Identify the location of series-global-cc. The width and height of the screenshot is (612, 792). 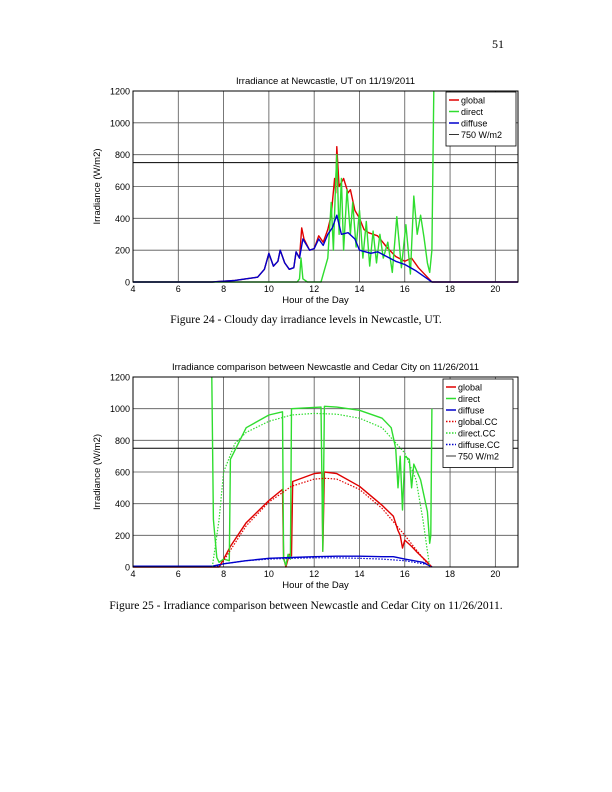
(325, 522).